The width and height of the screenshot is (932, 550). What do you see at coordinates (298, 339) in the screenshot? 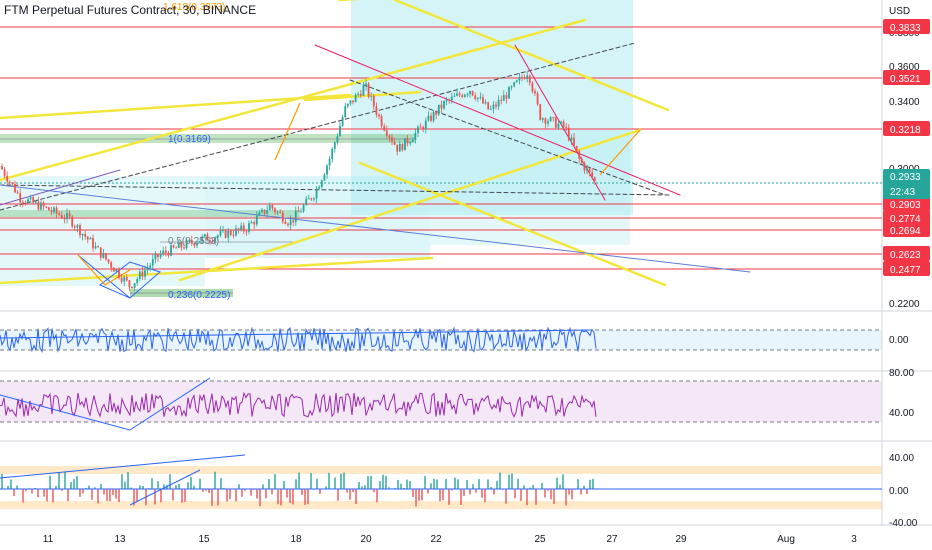
I see `osc1-line` at bounding box center [298, 339].